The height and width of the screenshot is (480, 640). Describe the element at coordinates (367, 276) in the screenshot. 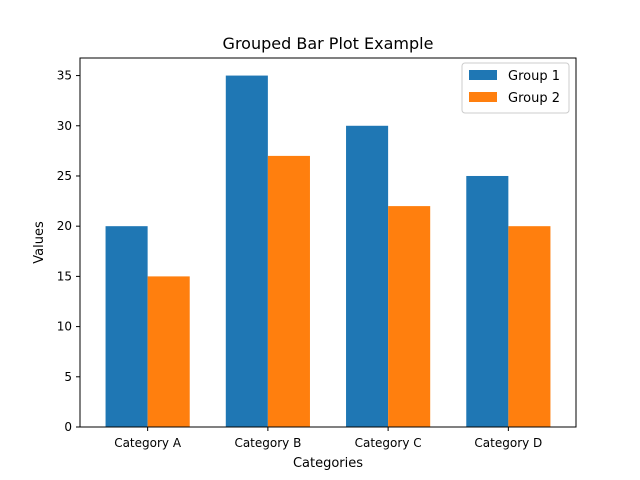

I see `bar-1-category-c` at that location.